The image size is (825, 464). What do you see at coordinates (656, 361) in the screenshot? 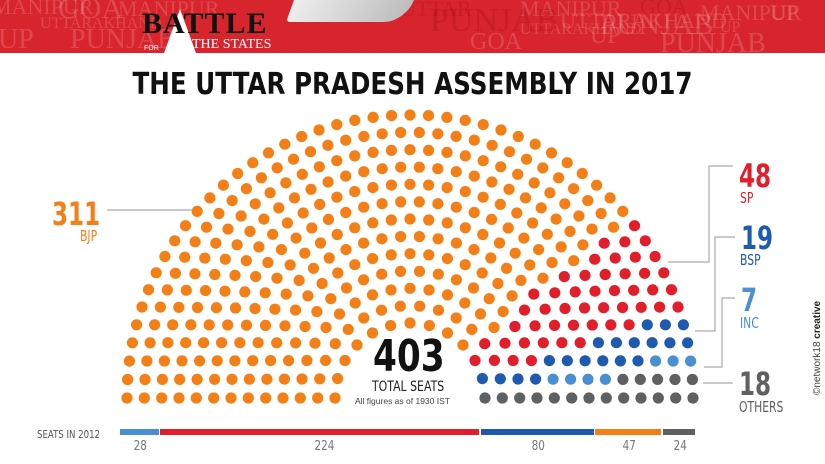
I see `seat-dot-inc` at bounding box center [656, 361].